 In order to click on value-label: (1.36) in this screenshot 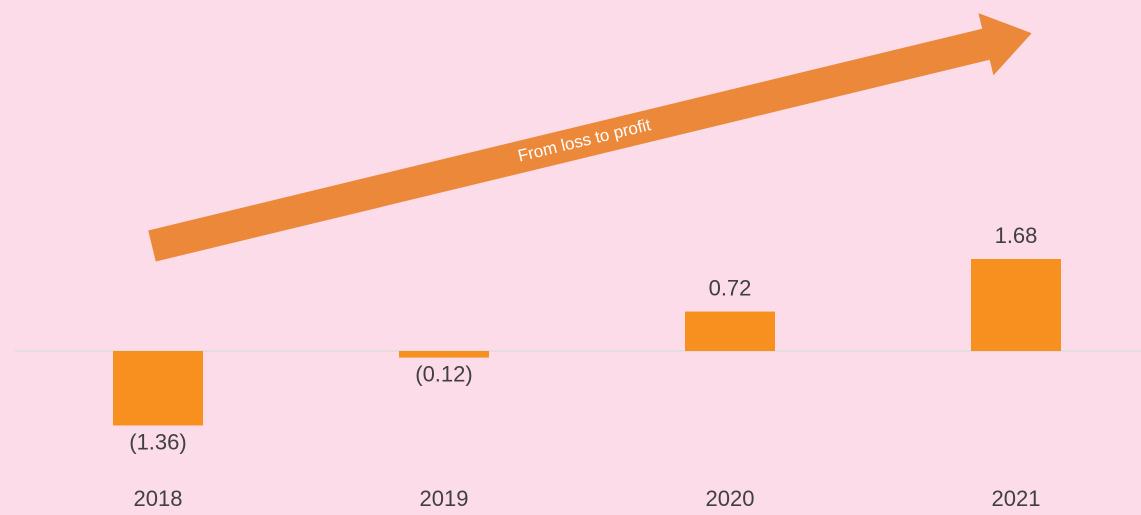, I will do `click(157, 441)`.